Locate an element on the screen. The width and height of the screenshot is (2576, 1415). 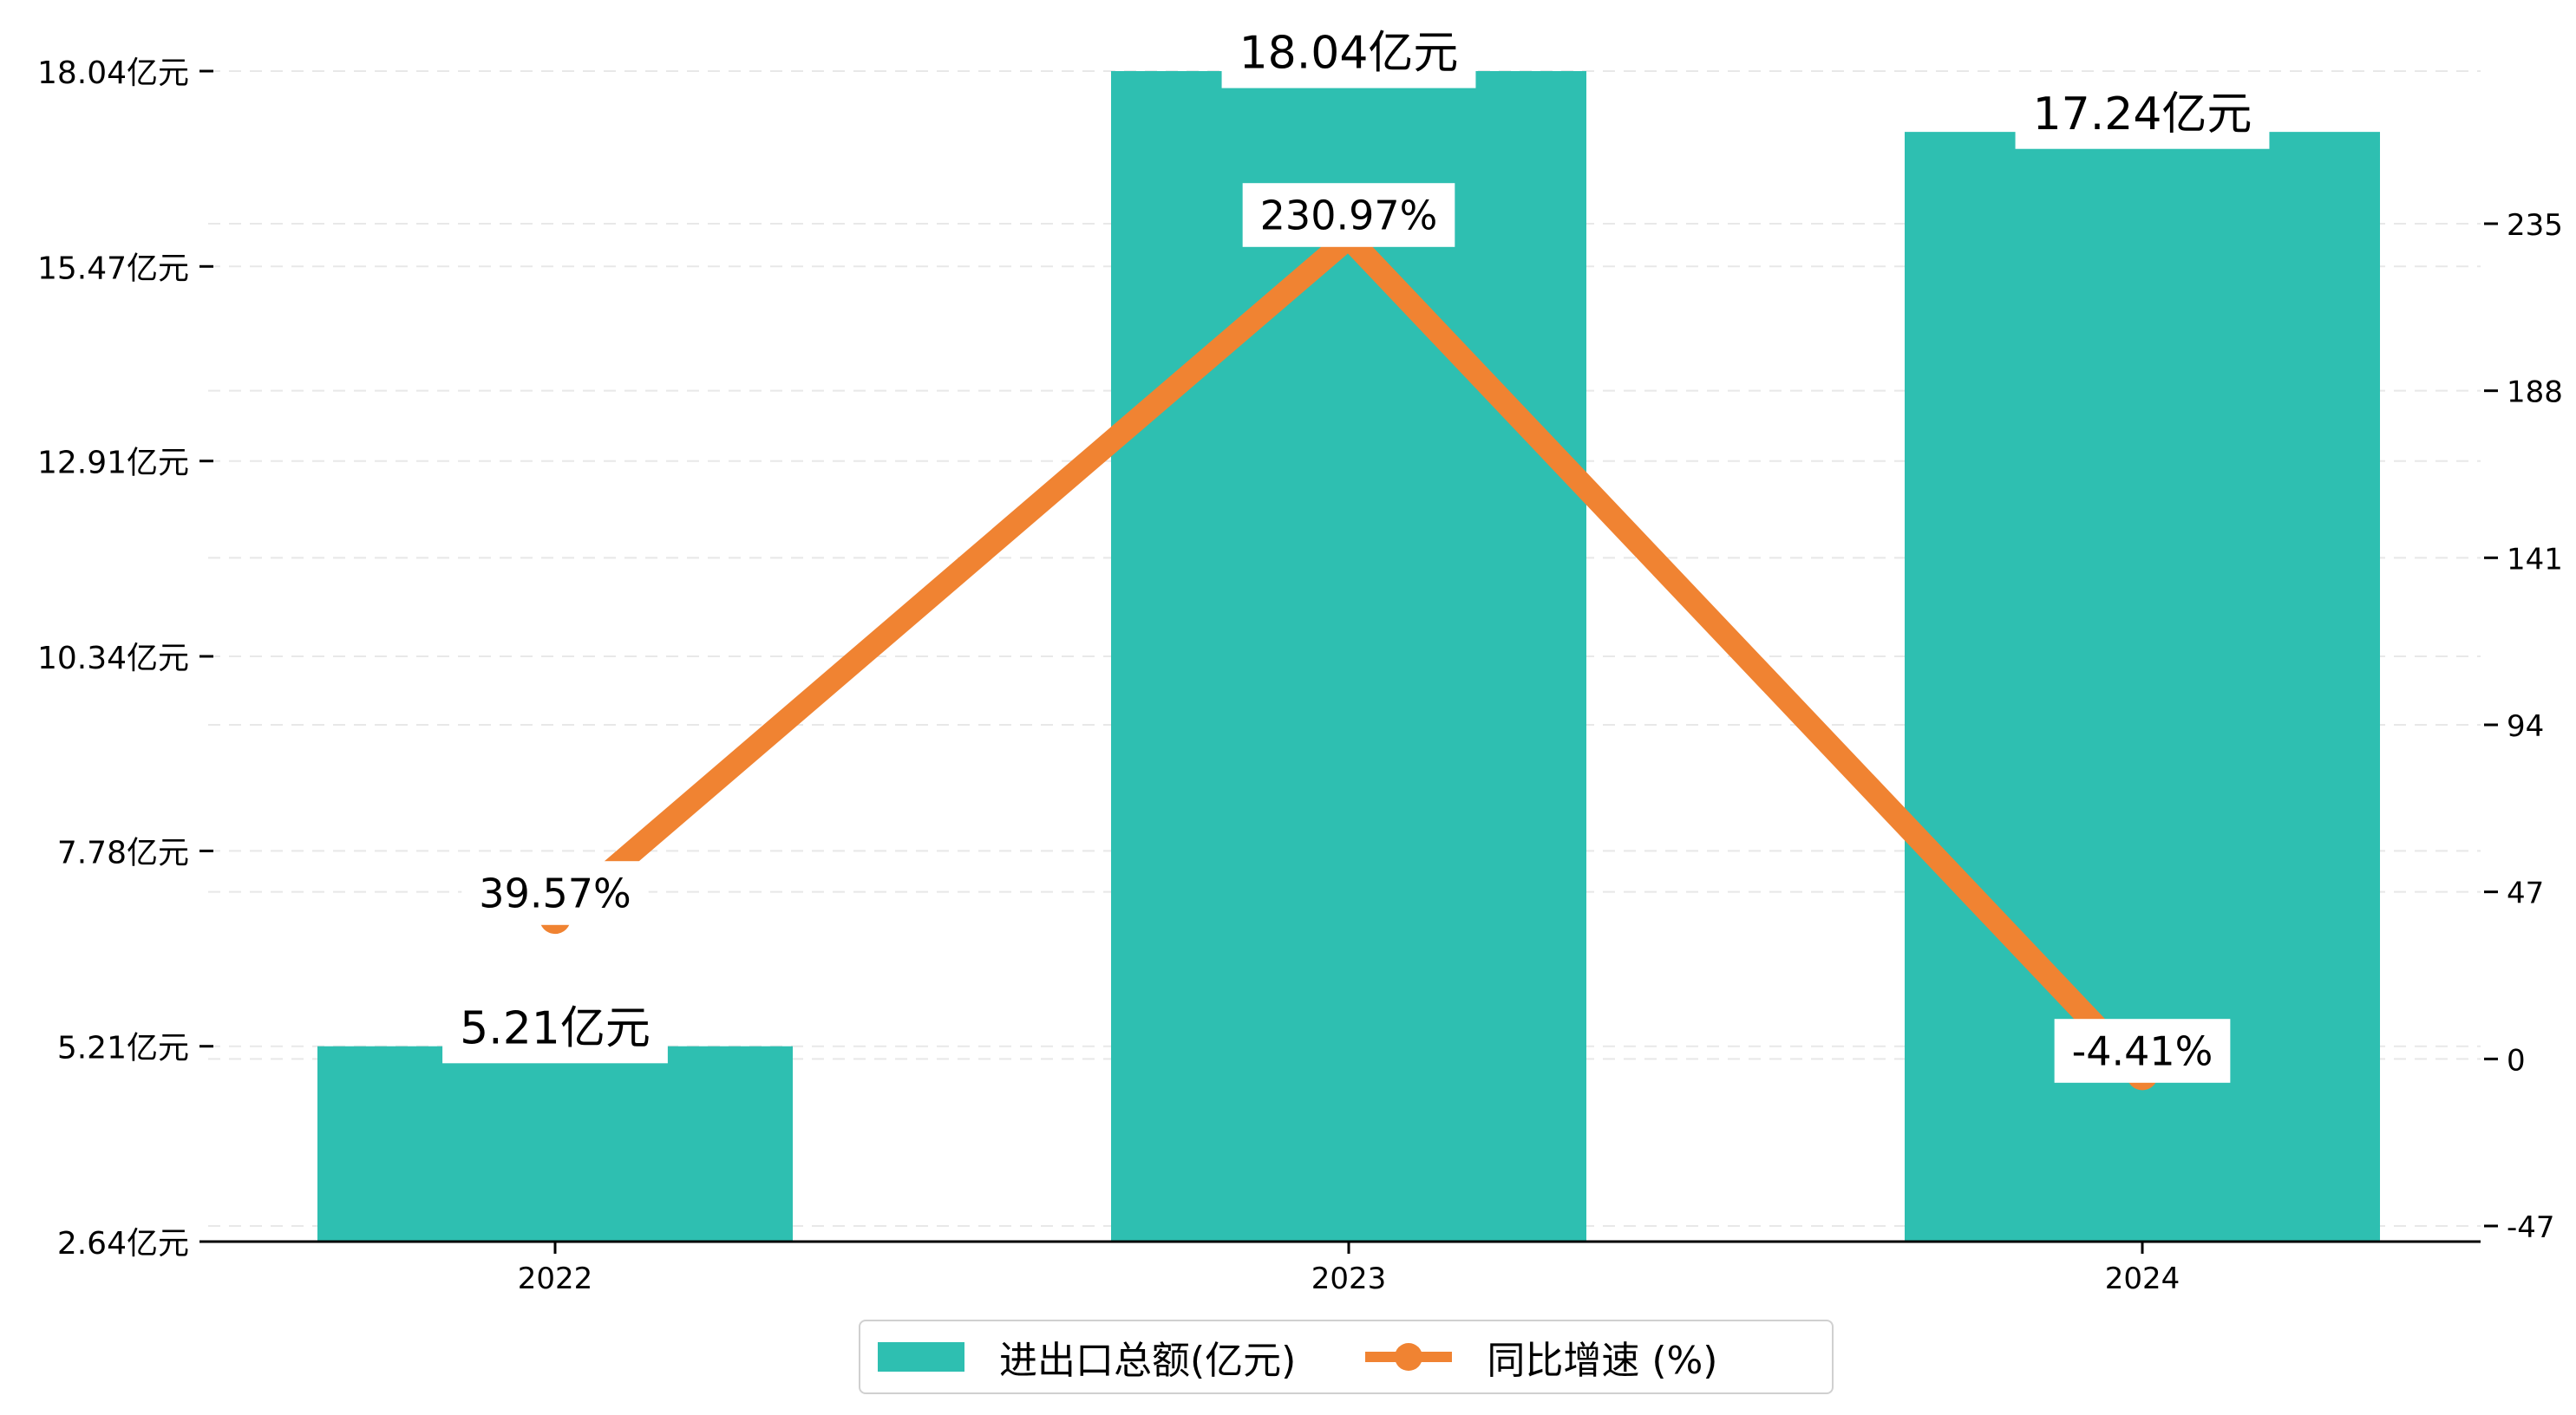
bar-value-label-2023: 18.04亿元 is located at coordinates (1348, 52).